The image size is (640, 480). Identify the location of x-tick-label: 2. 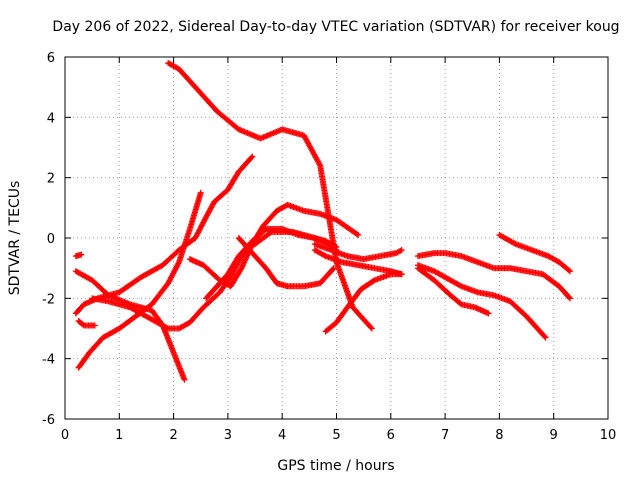
(173, 435).